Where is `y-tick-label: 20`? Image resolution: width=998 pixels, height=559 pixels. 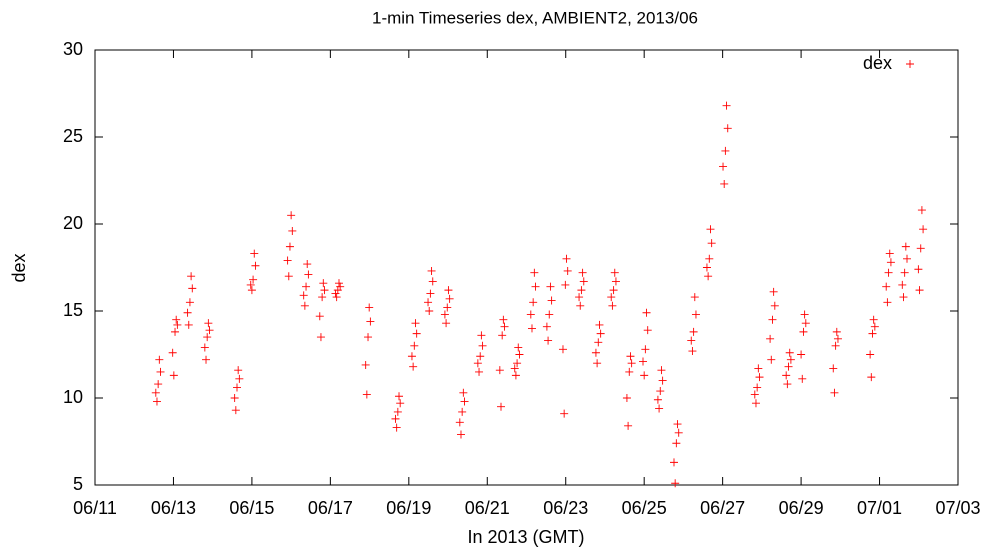 y-tick-label: 20 is located at coordinates (73, 223).